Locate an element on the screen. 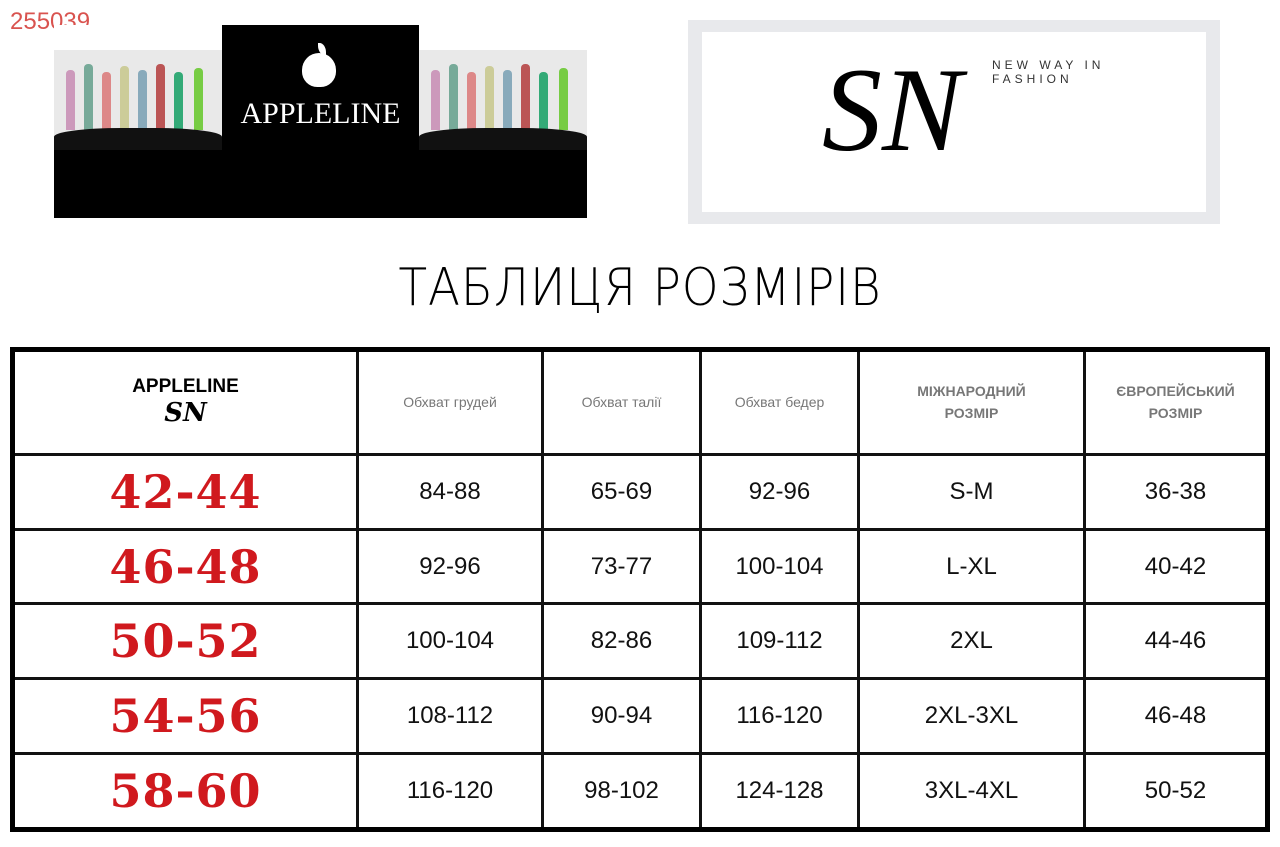 The image size is (1280, 847). cell-eu: 50-52 is located at coordinates (1176, 791).